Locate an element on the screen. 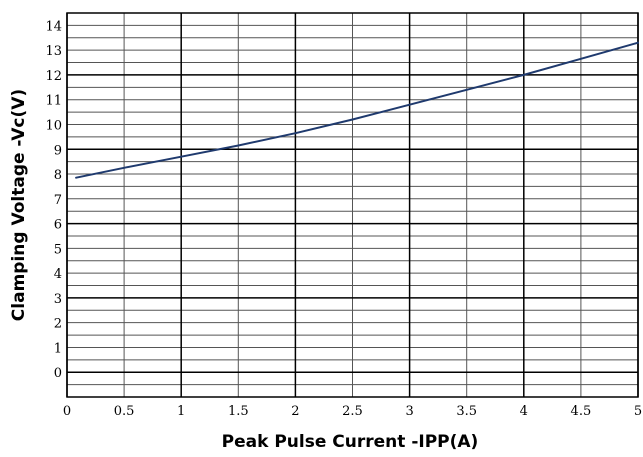  x-tick-label: 1 is located at coordinates (181, 411).